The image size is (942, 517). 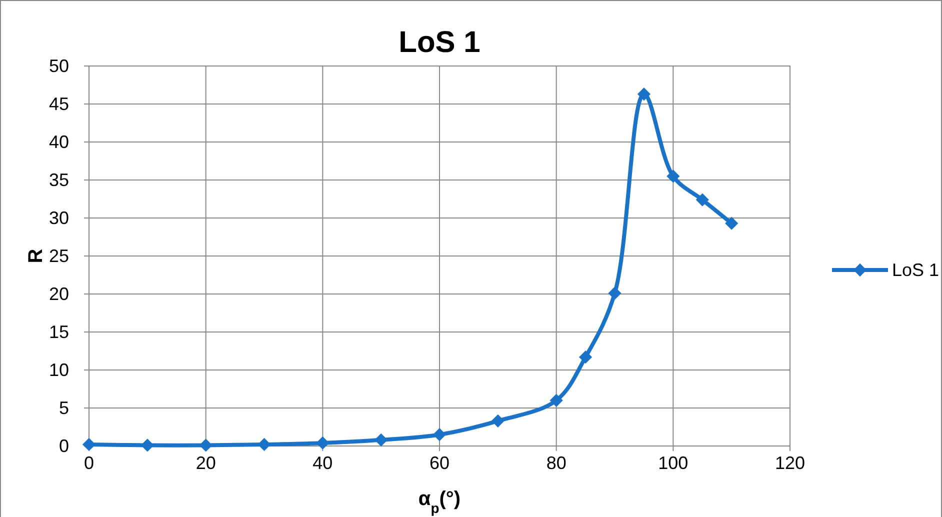 I want to click on y-tick-label: 20, so click(x=58, y=294).